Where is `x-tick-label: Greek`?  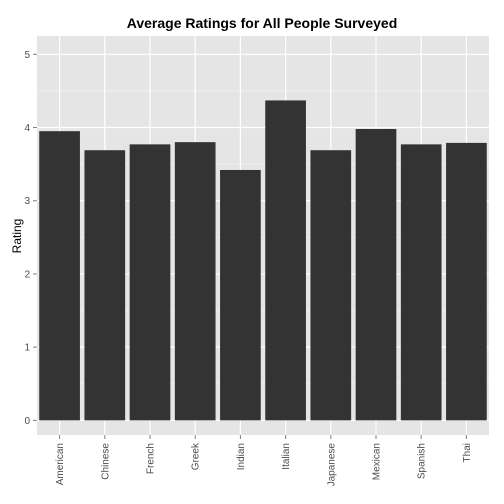
x-tick-label: Greek is located at coordinates (196, 456).